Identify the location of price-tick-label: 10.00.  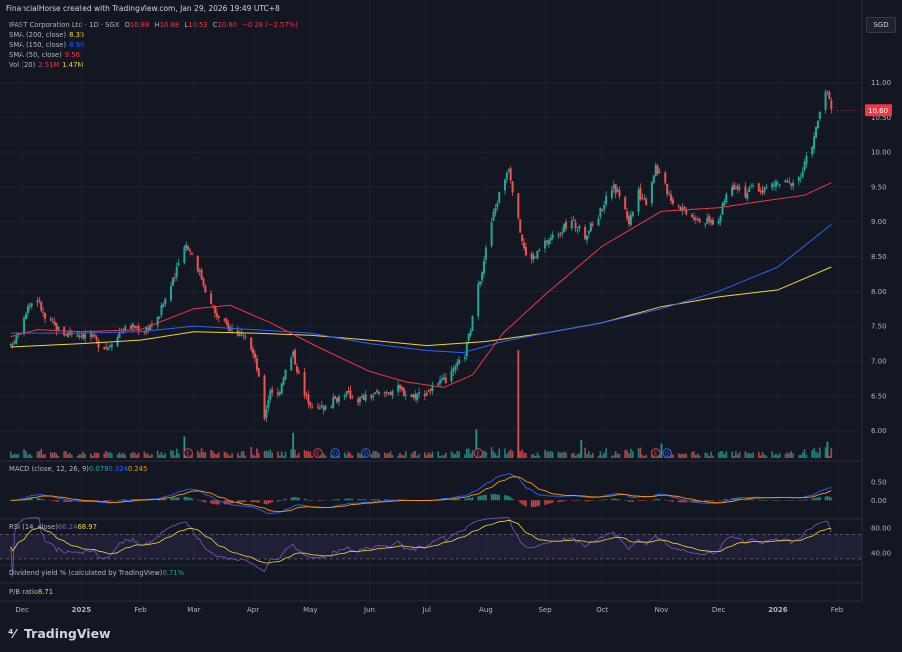
(881, 153).